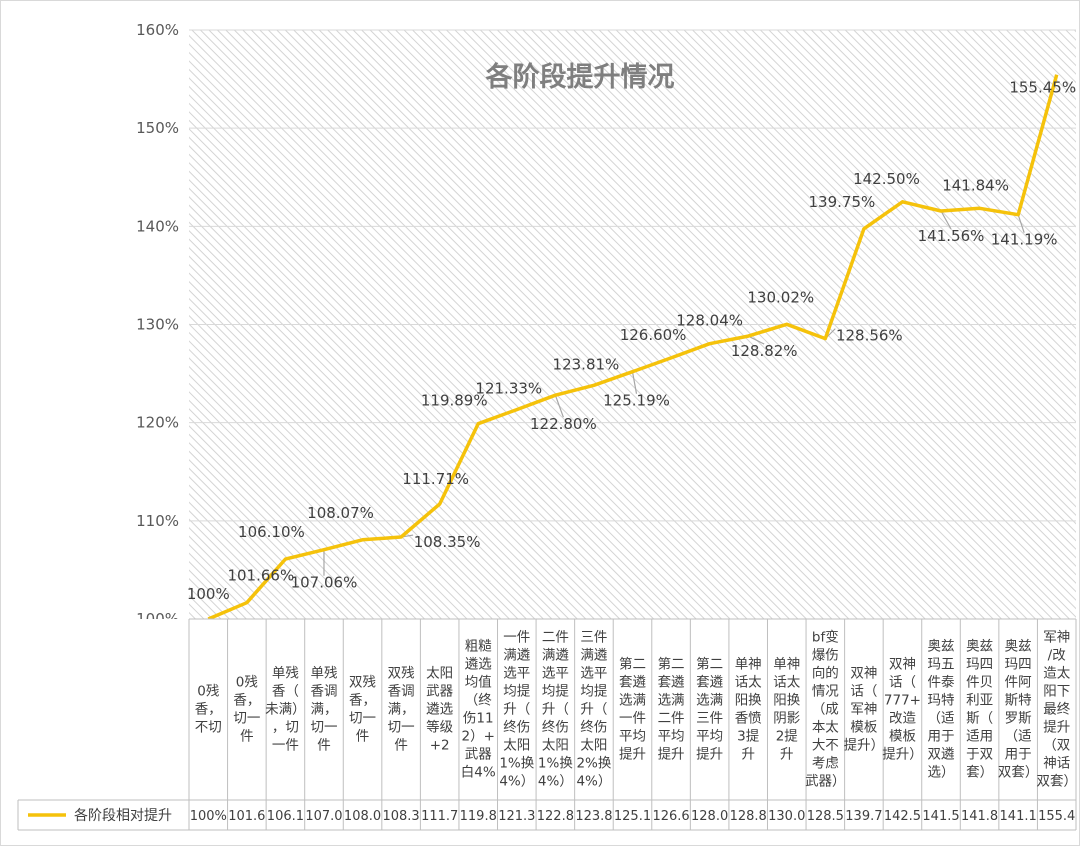 The width and height of the screenshot is (1080, 846). I want to click on y-tick-label: 150%, so click(157, 128).